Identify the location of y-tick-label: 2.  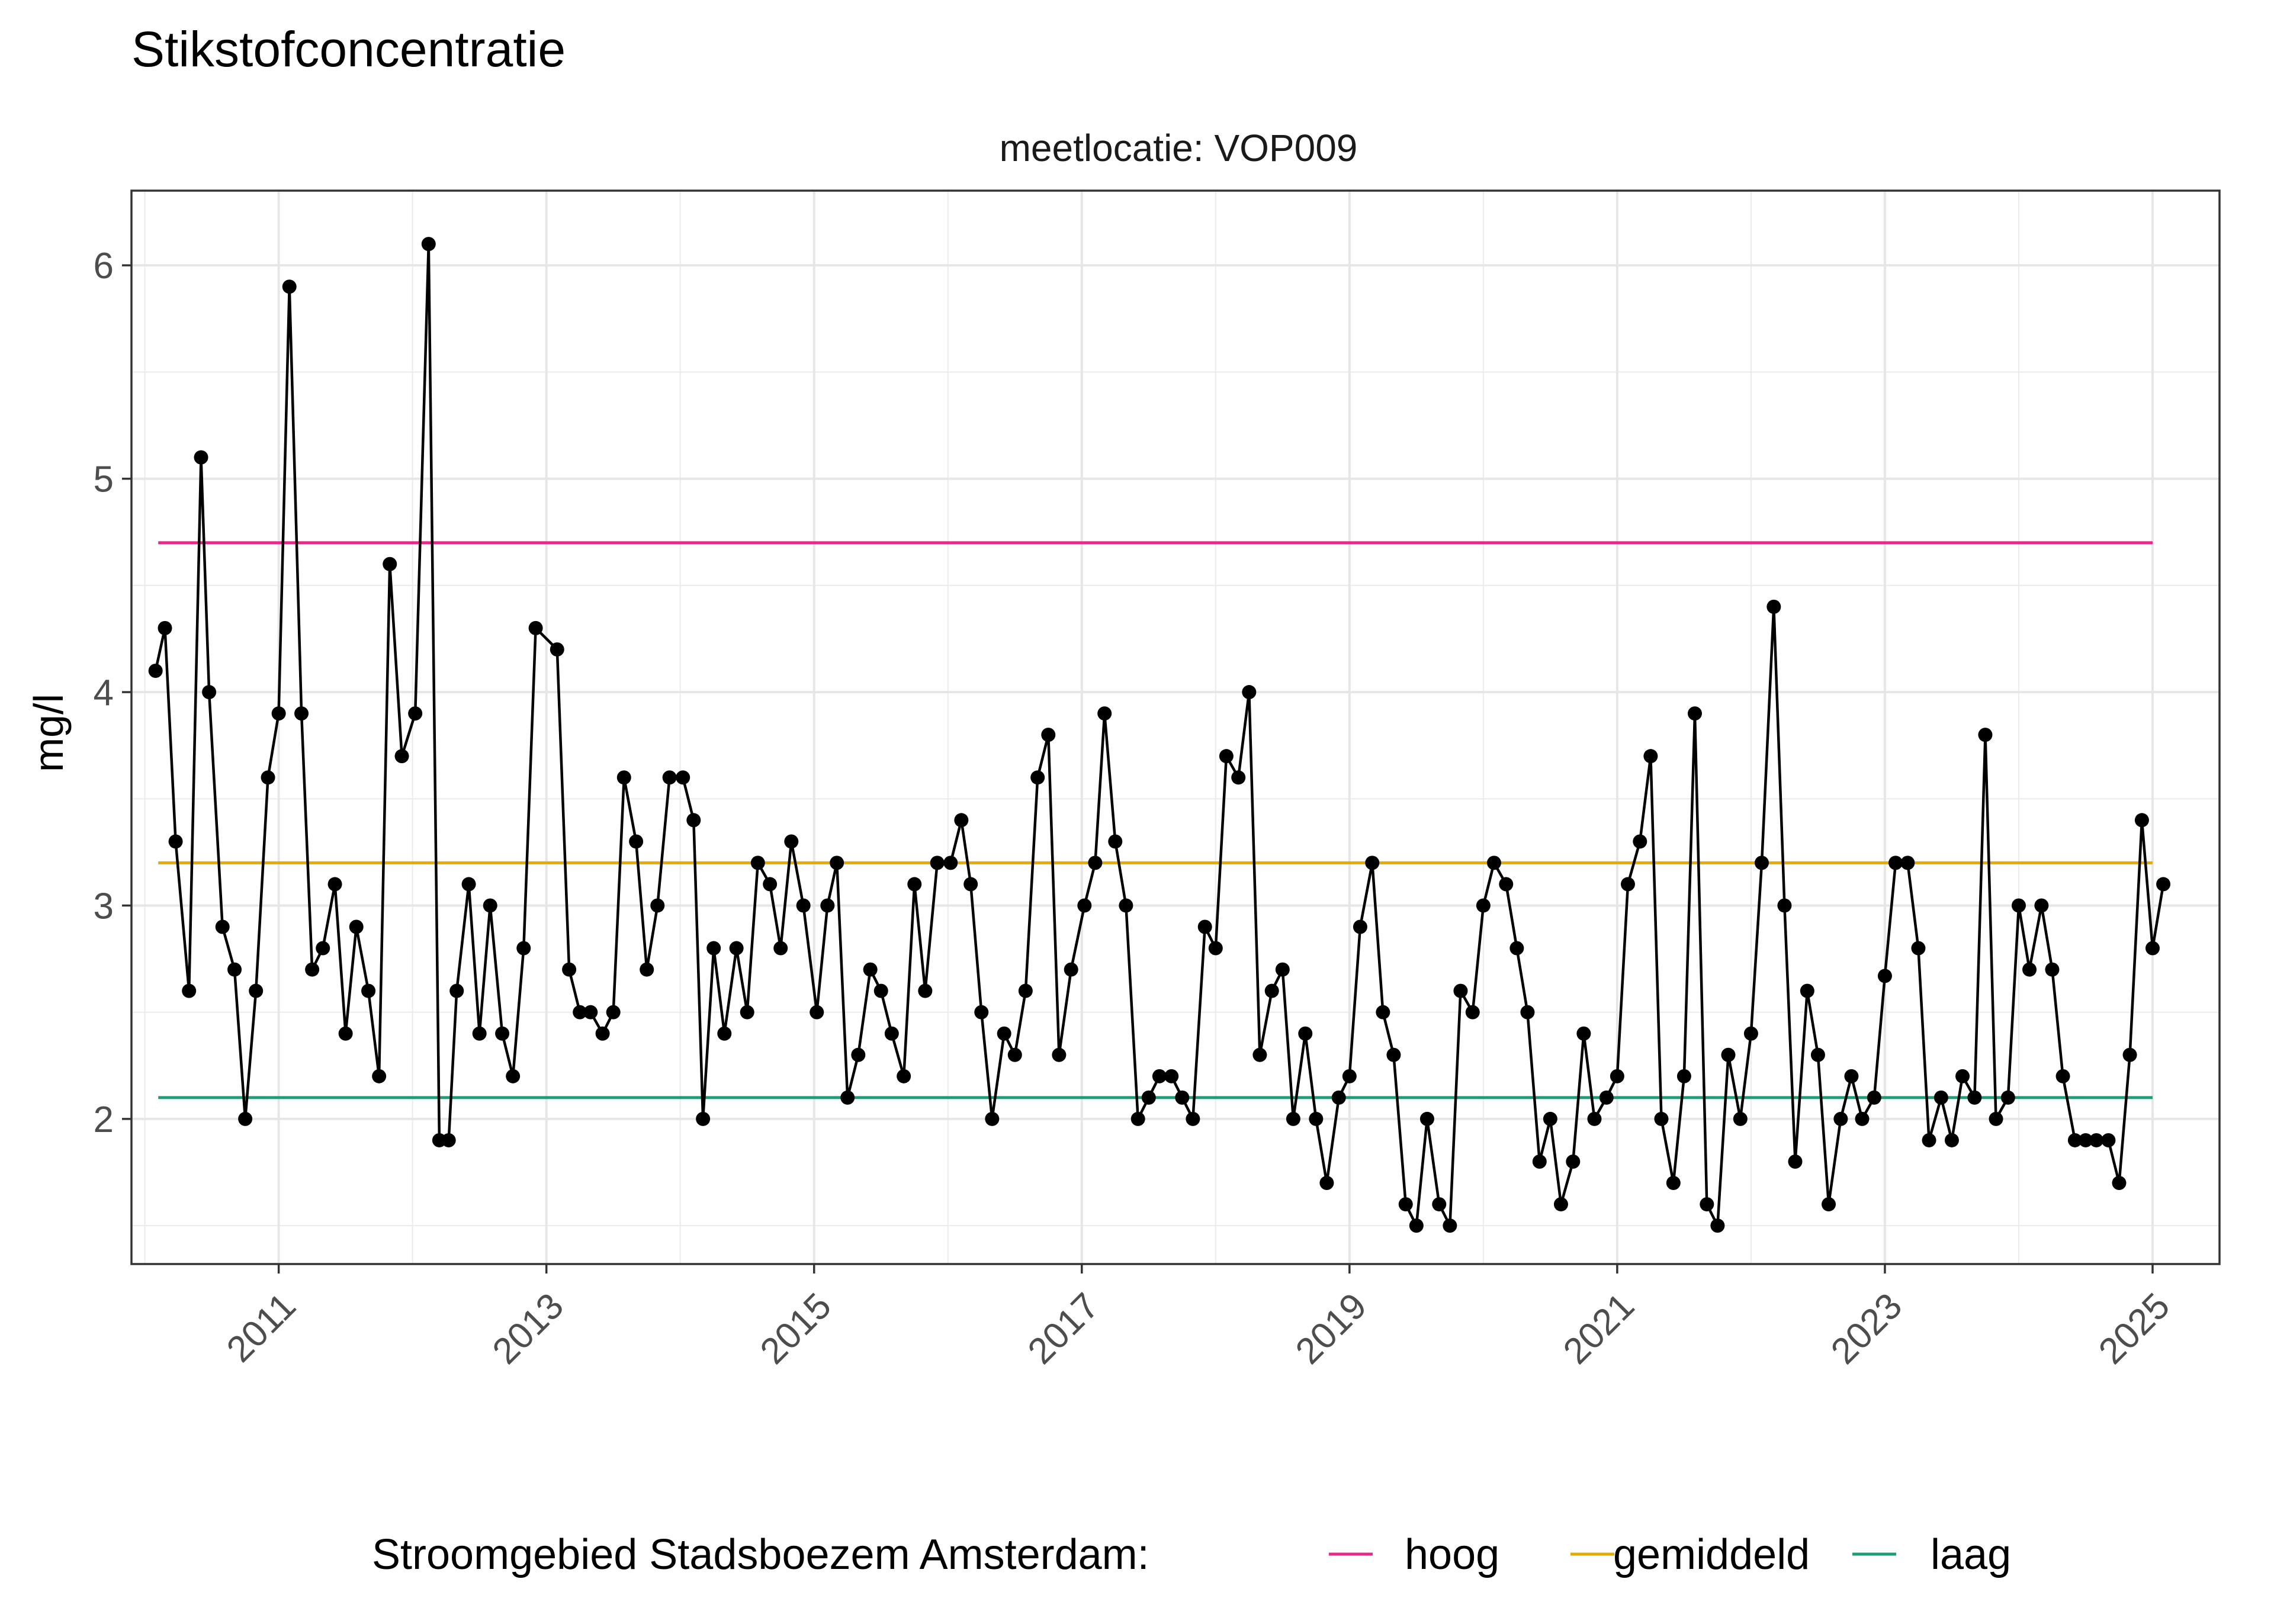
(104, 1119).